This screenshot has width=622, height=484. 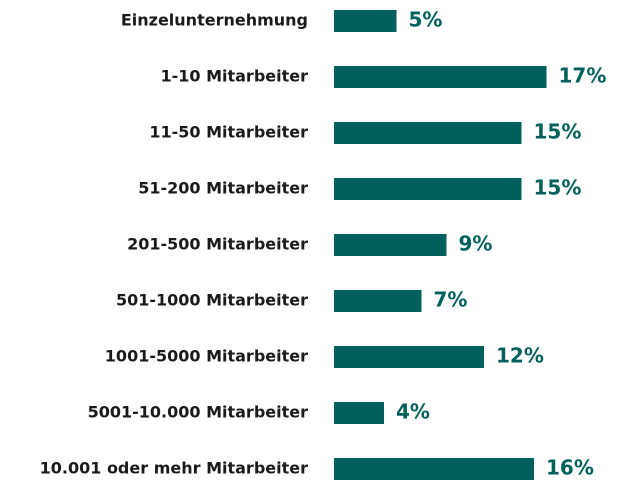 What do you see at coordinates (476, 244) in the screenshot?
I see `value-label: 9%` at bounding box center [476, 244].